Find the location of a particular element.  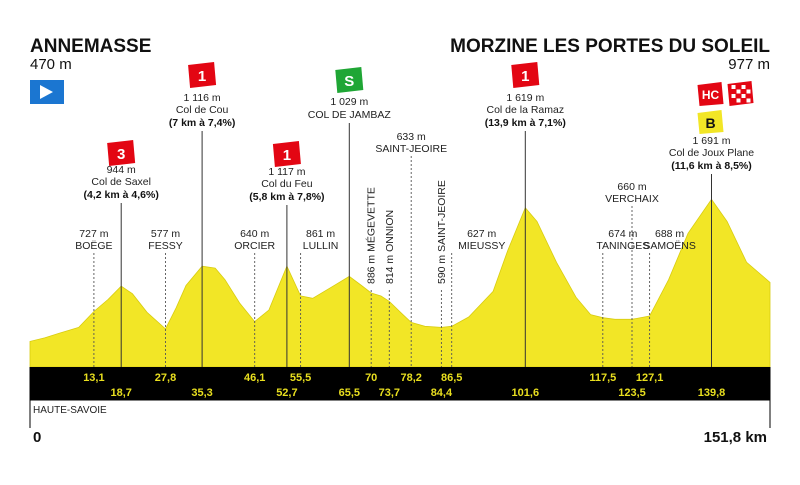

place-name: VERCHAIX is located at coordinates (632, 199).